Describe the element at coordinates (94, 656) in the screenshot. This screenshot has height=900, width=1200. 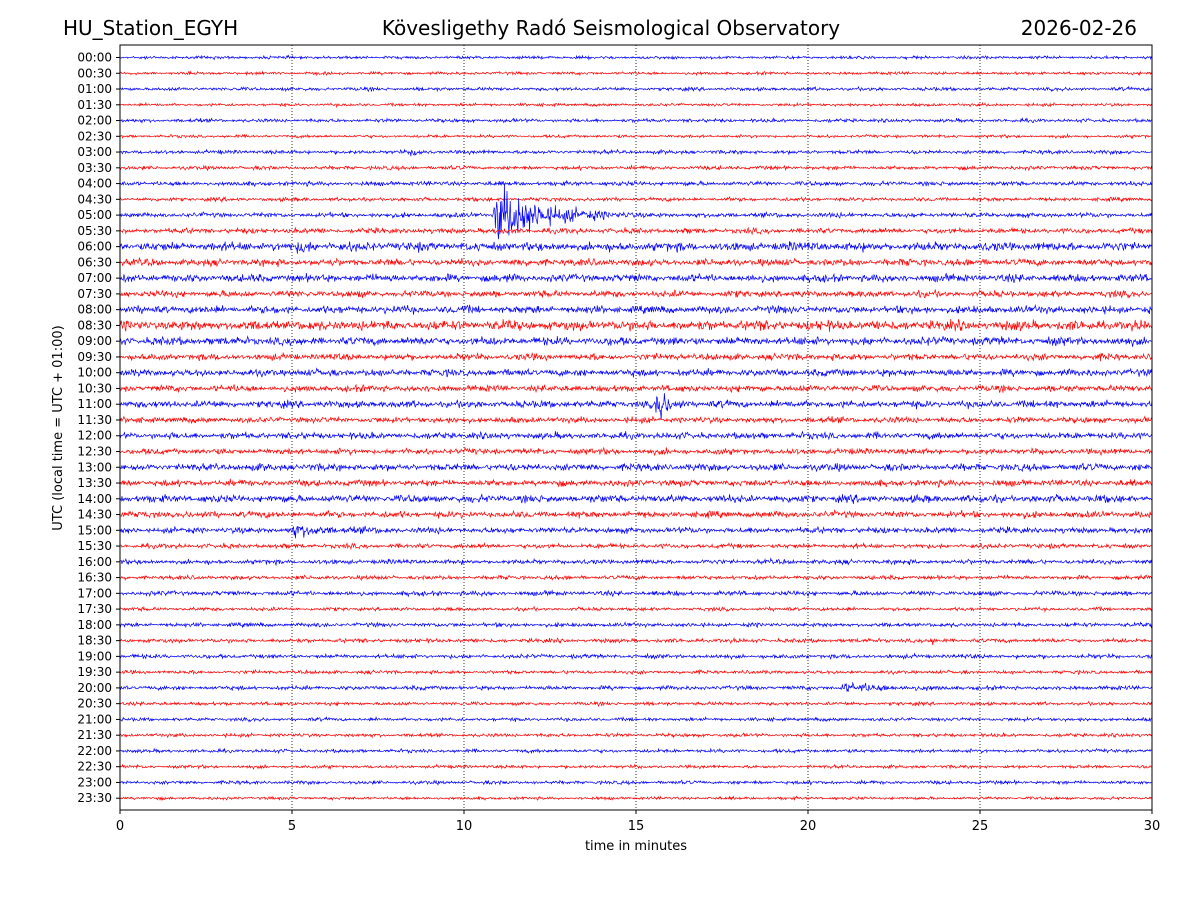
I see `row-label: 19:00` at that location.